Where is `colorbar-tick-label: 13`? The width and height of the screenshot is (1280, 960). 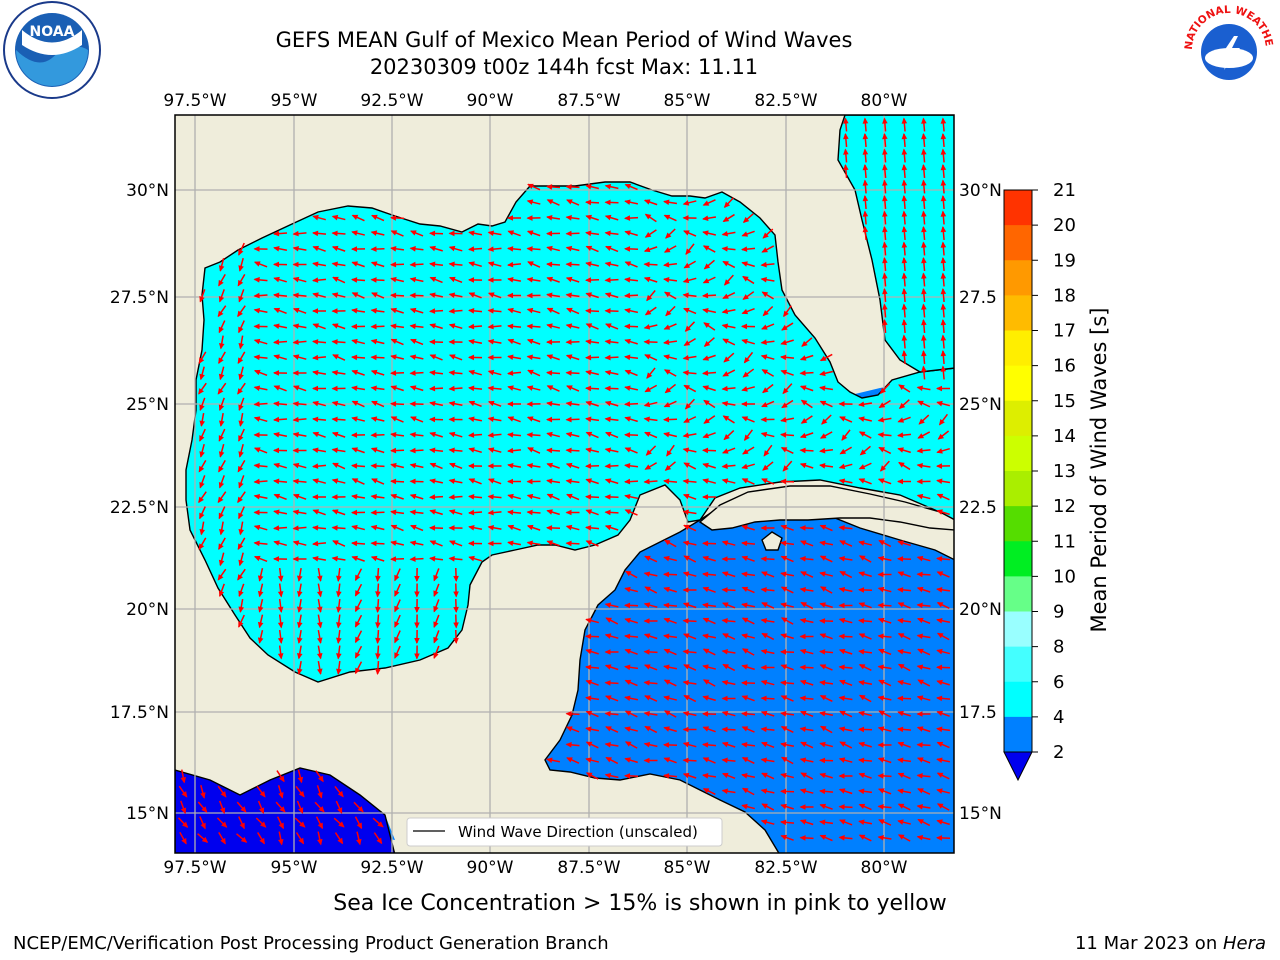
colorbar-tick-label: 13 is located at coordinates (1064, 471).